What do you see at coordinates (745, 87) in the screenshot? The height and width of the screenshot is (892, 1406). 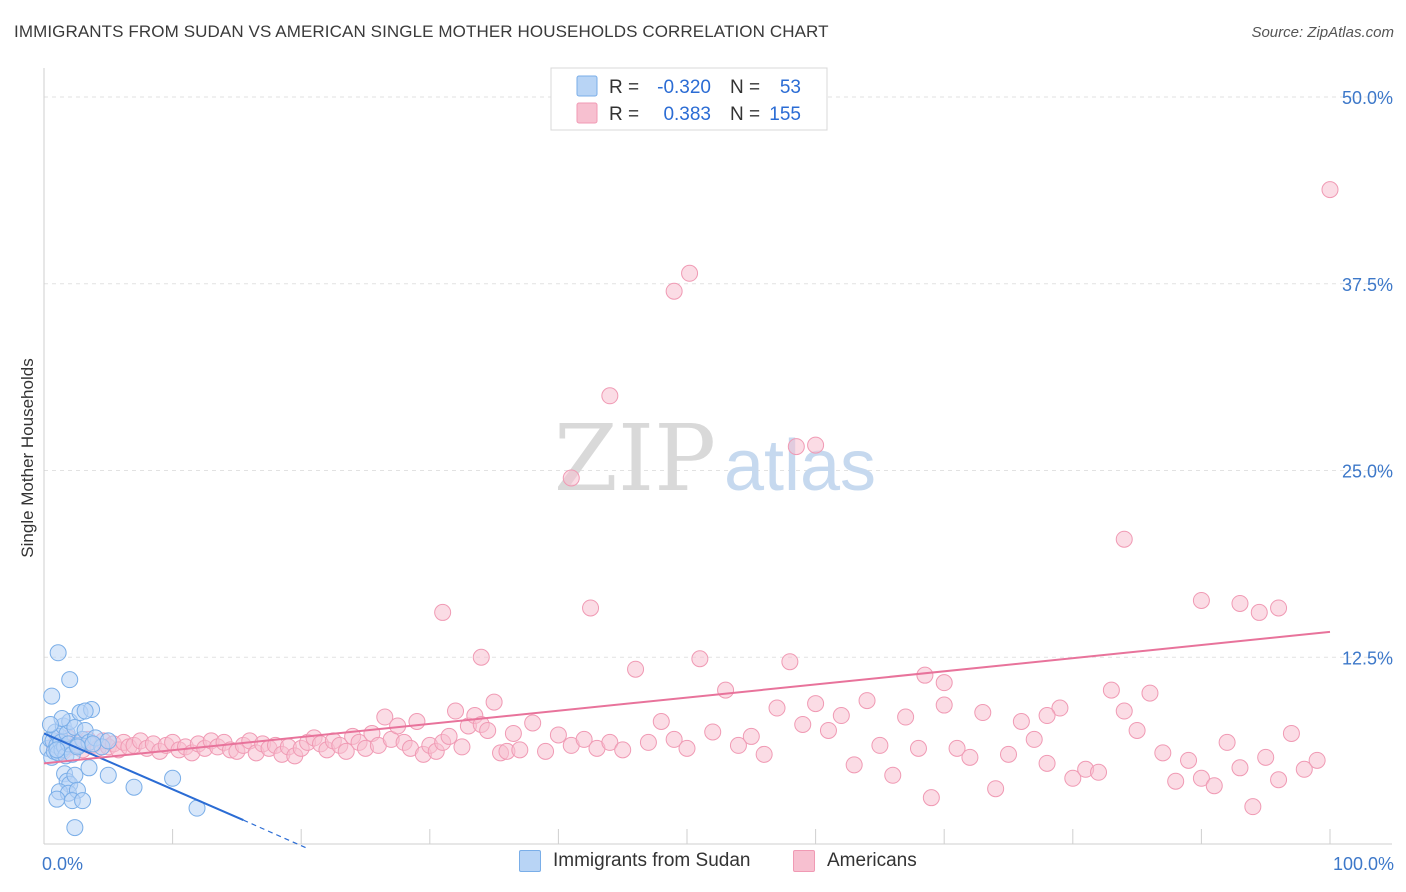 I see `legend-n-label-sudan: N =` at bounding box center [745, 87].